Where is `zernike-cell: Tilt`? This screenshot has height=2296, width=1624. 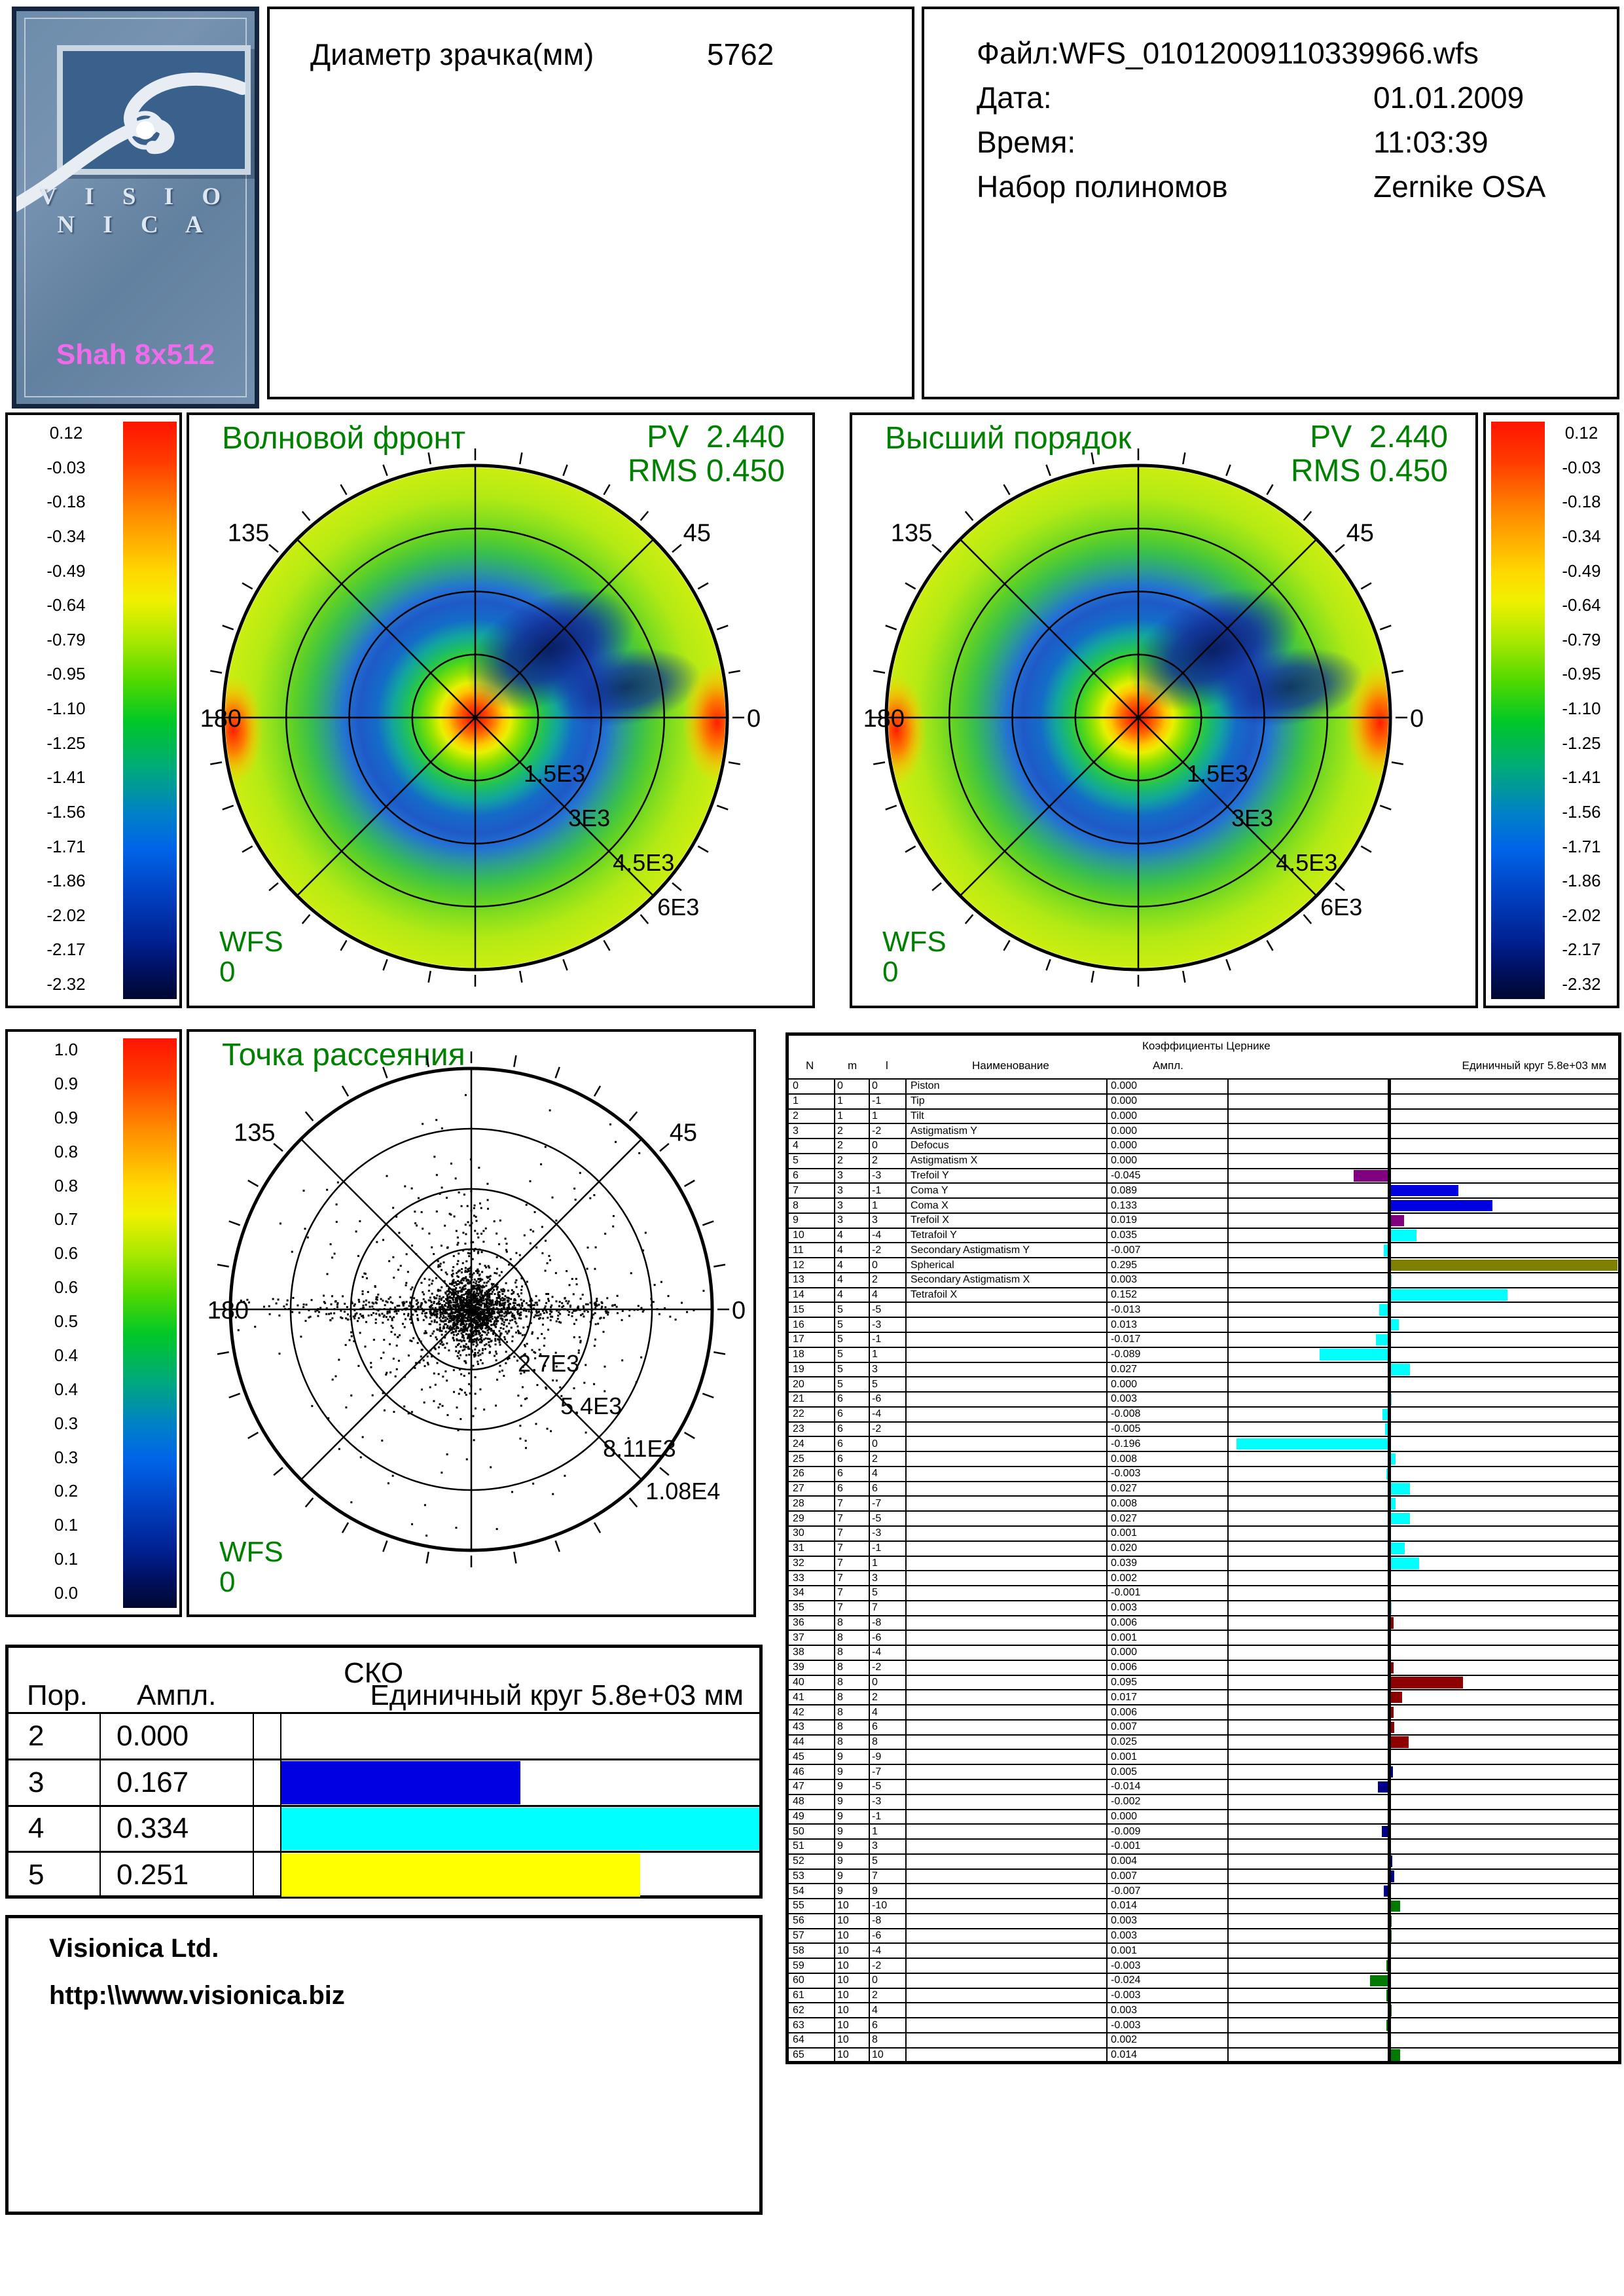 zernike-cell: Tilt is located at coordinates (918, 1115).